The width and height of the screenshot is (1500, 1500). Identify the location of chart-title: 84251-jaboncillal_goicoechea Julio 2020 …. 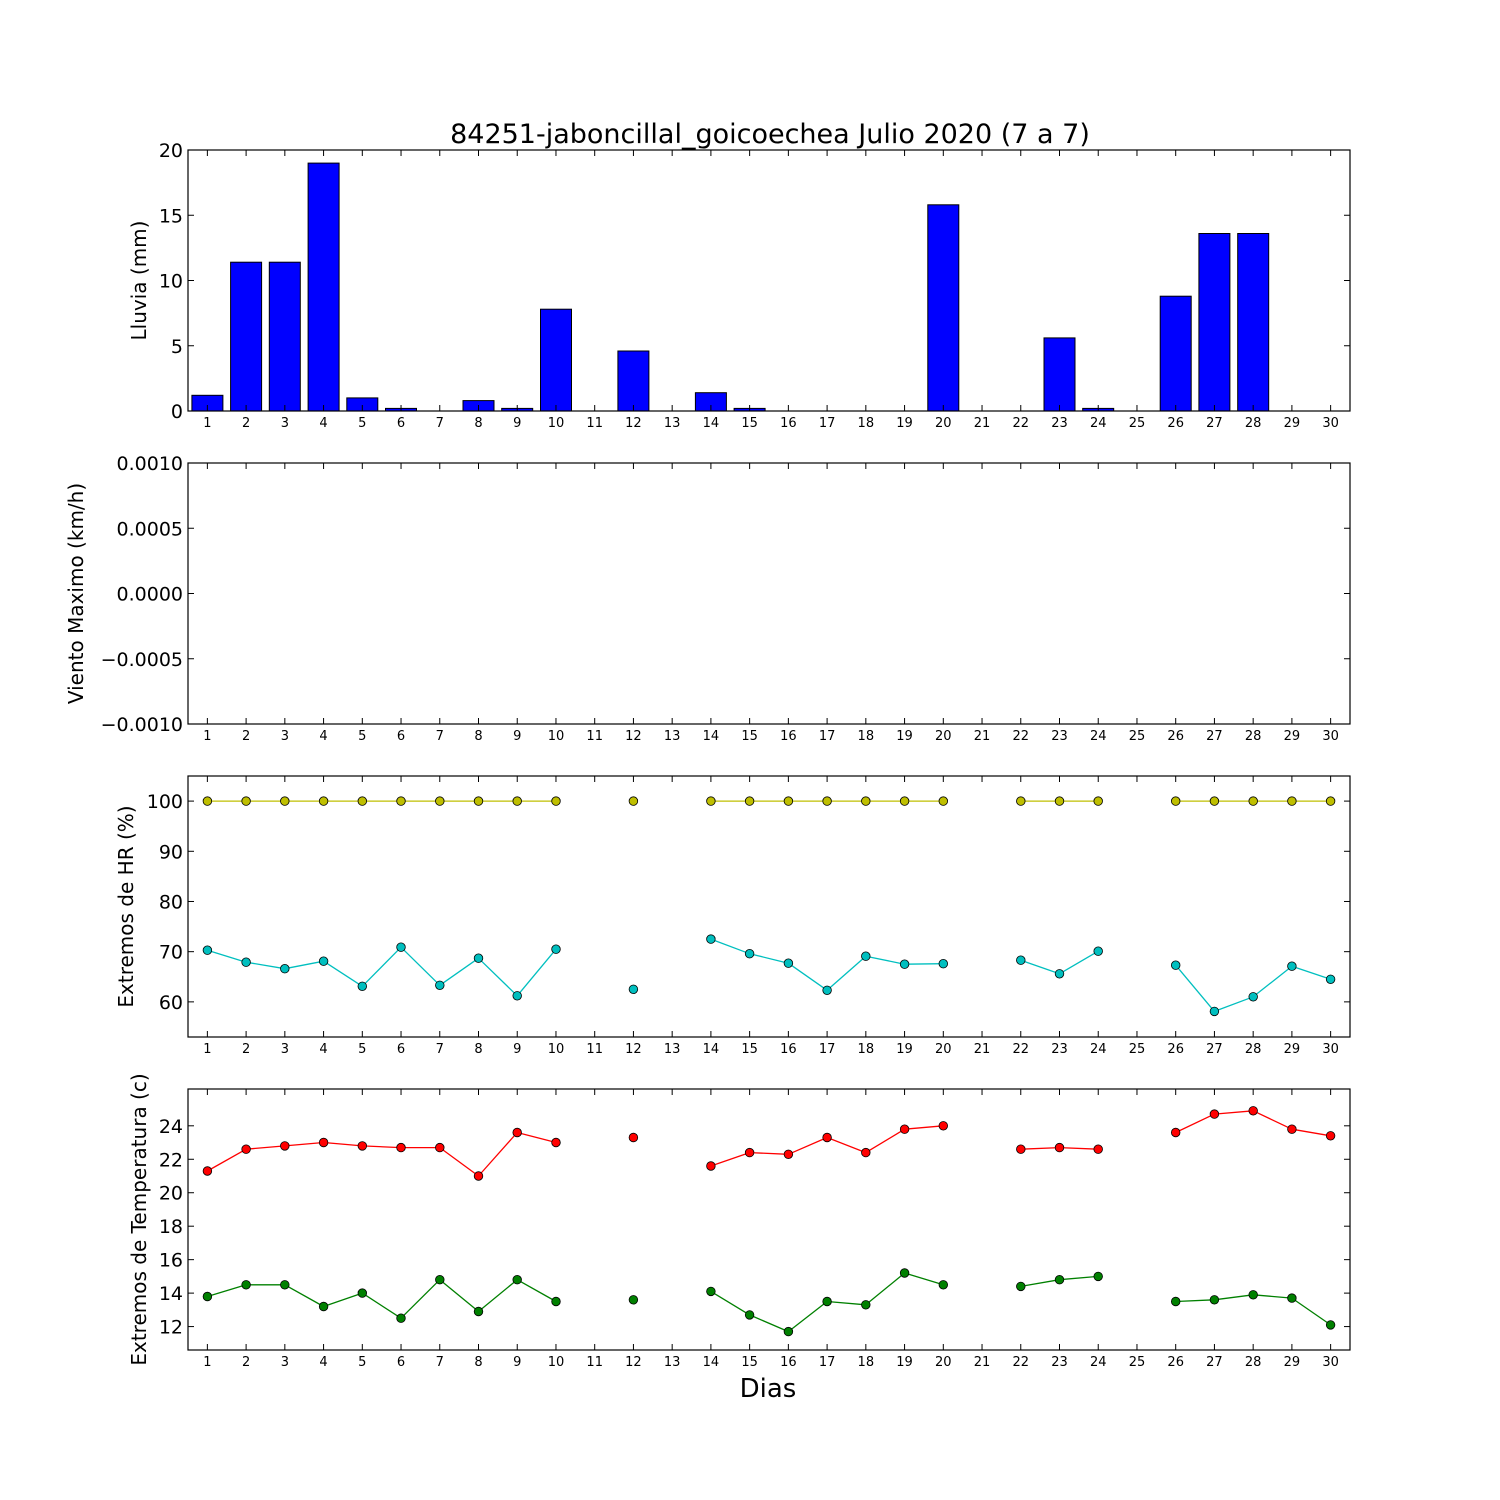
(770, 134).